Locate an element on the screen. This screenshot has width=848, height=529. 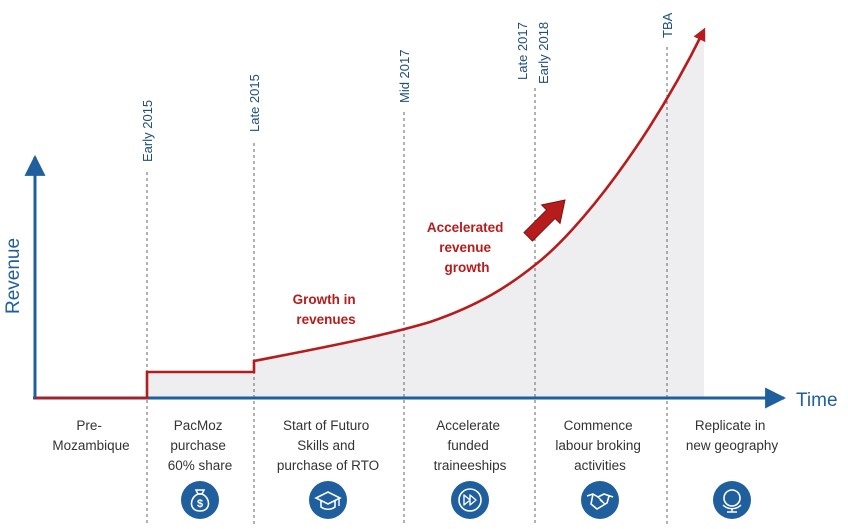
phase-line: Skills and is located at coordinates (326, 445).